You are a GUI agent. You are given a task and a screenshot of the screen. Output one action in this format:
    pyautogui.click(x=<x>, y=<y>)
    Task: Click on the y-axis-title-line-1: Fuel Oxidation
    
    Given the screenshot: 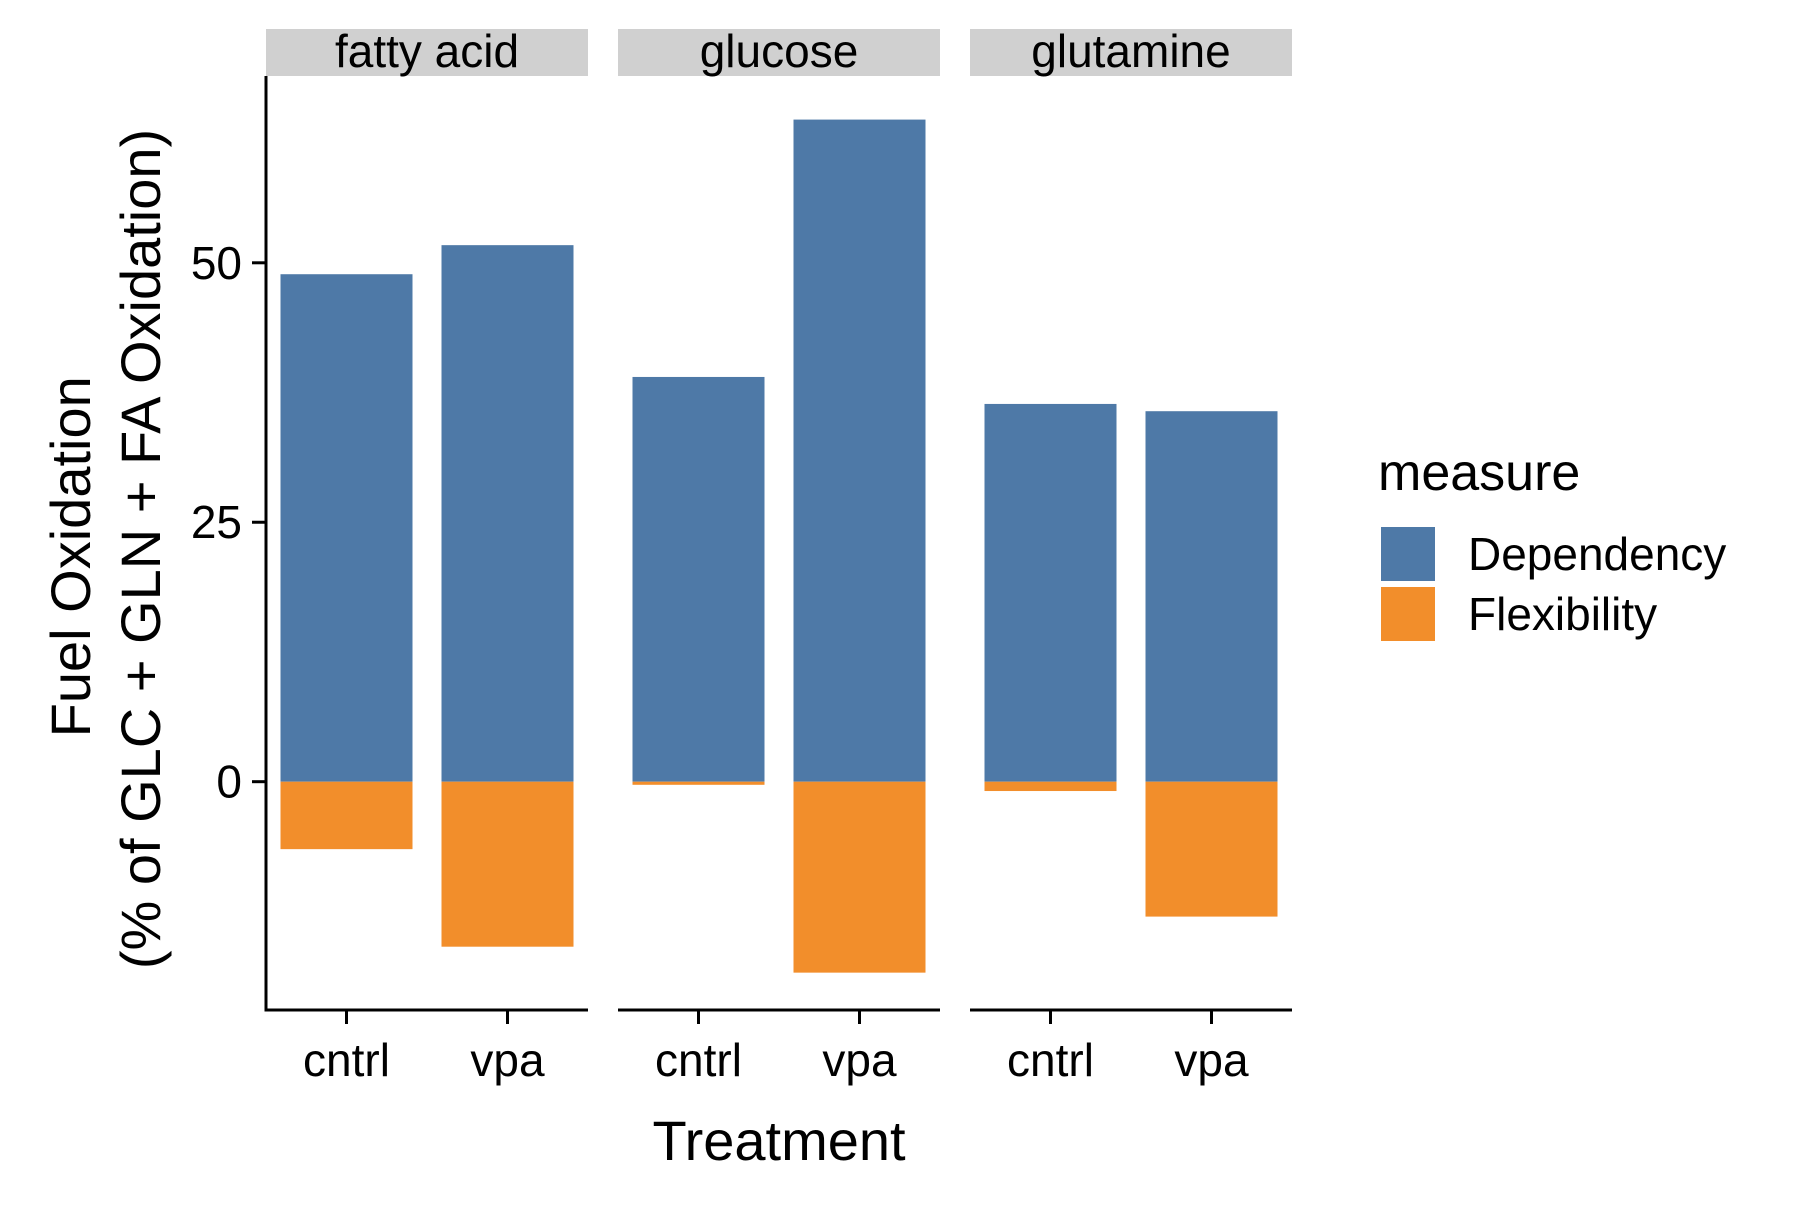 What is the action you would take?
    pyautogui.click(x=70, y=556)
    